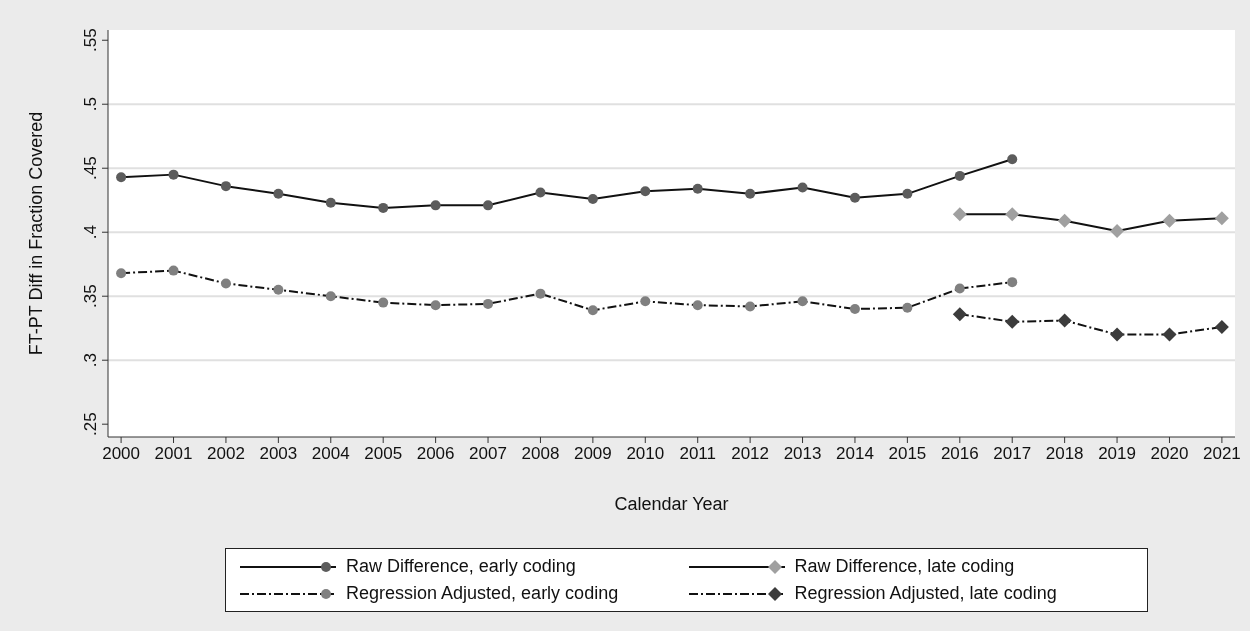  What do you see at coordinates (488, 453) in the screenshot?
I see `x-tick-label: 2007` at bounding box center [488, 453].